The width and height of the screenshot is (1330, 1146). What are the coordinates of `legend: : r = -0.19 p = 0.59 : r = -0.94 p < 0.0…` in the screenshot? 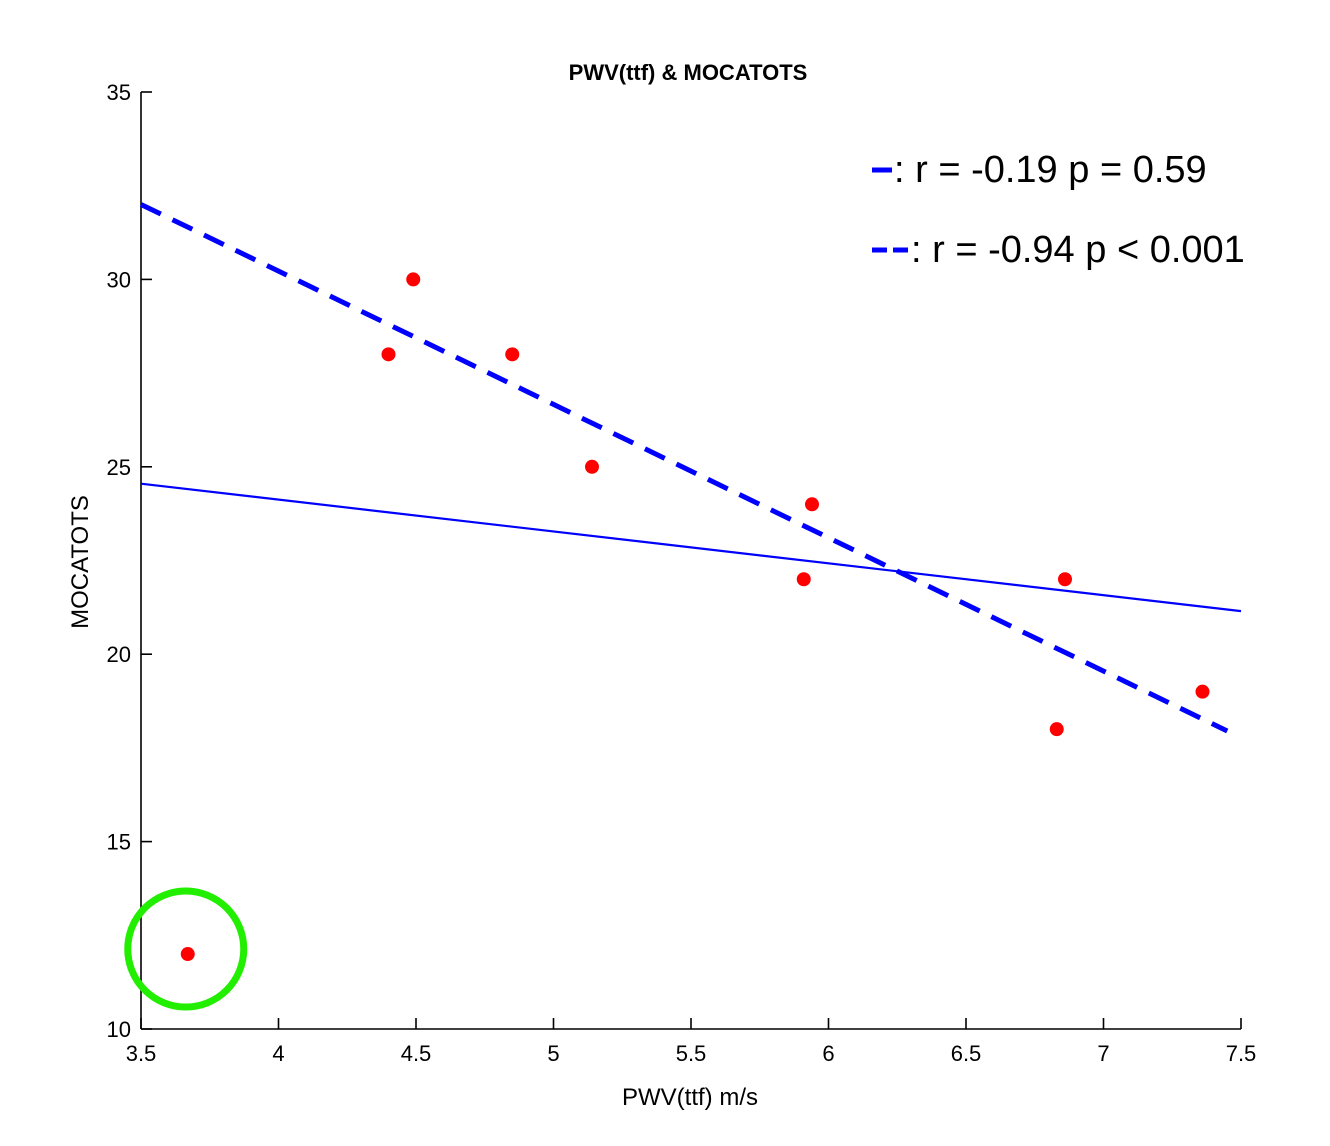 It's located at (1058, 210).